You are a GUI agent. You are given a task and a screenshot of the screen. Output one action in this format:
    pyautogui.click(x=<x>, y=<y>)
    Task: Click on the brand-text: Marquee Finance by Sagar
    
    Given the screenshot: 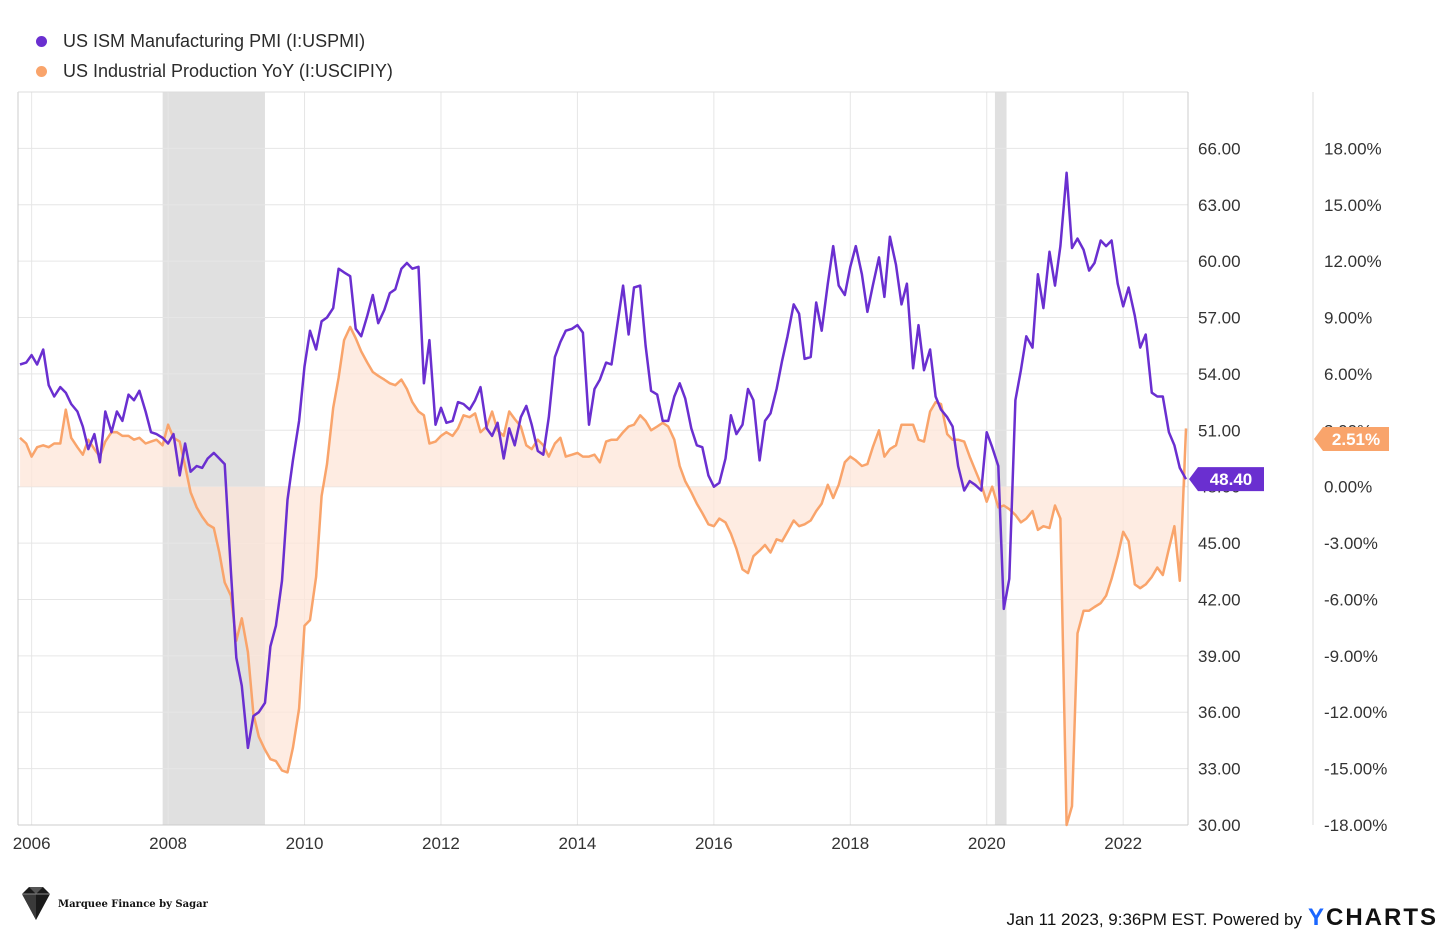 What is the action you would take?
    pyautogui.click(x=133, y=904)
    